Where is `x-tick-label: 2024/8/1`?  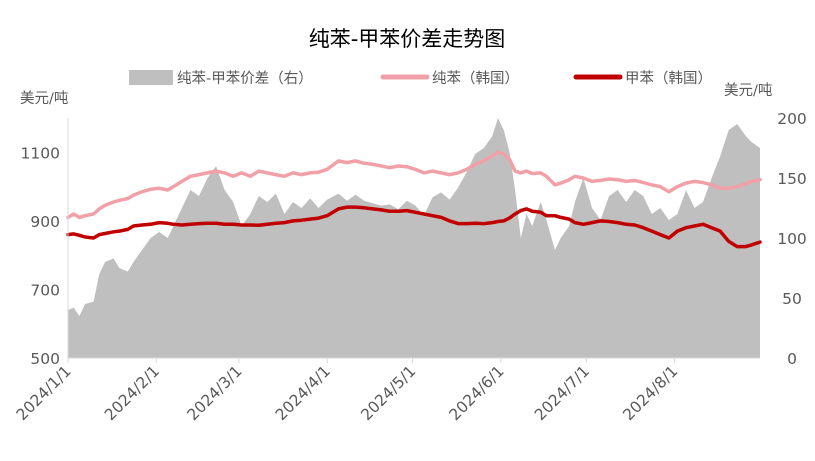 x-tick-label: 2024/8/1 is located at coordinates (650, 393).